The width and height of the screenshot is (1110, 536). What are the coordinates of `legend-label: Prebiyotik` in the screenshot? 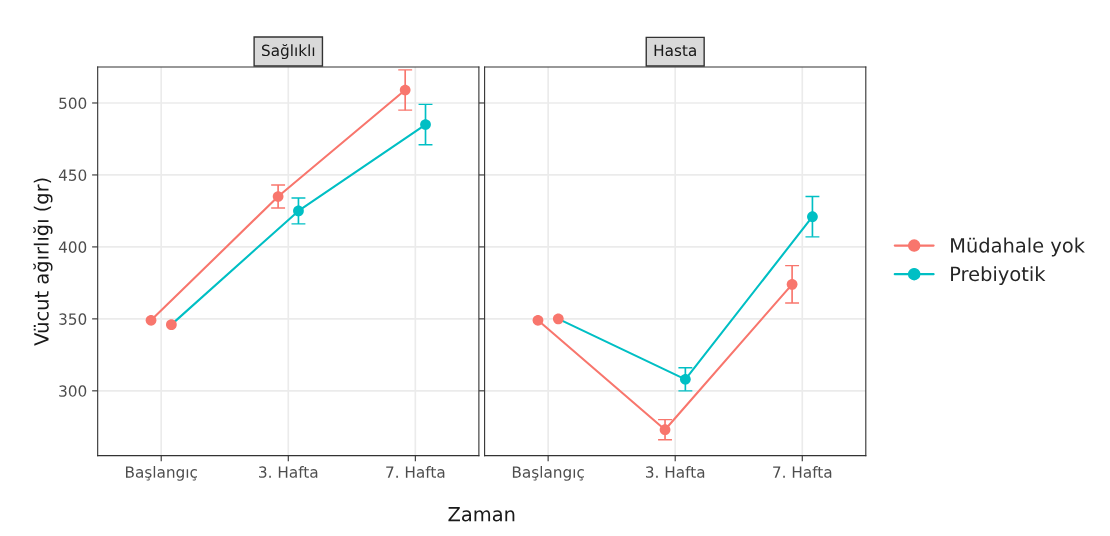 It's located at (998, 275).